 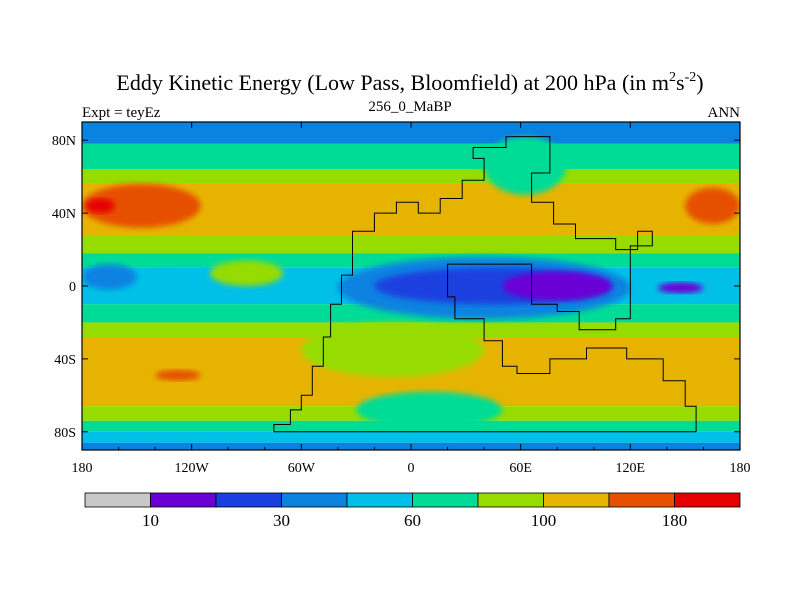 I want to click on y-tick-label: 80N, so click(x=64, y=141).